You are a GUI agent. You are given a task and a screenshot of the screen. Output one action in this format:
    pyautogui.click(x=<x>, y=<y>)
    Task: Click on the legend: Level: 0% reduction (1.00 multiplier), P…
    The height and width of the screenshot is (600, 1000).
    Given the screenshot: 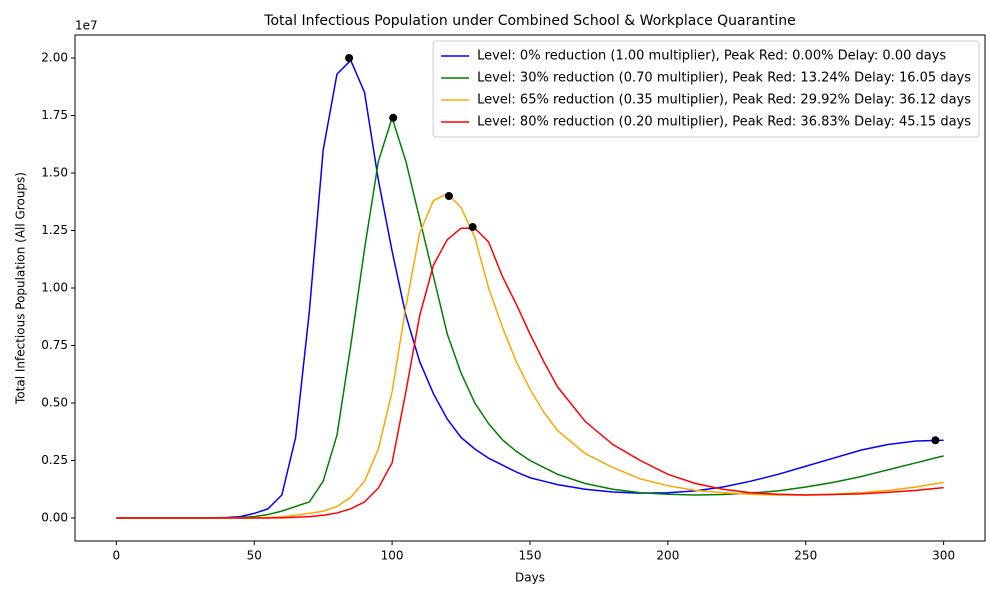 What is the action you would take?
    pyautogui.click(x=706, y=89)
    